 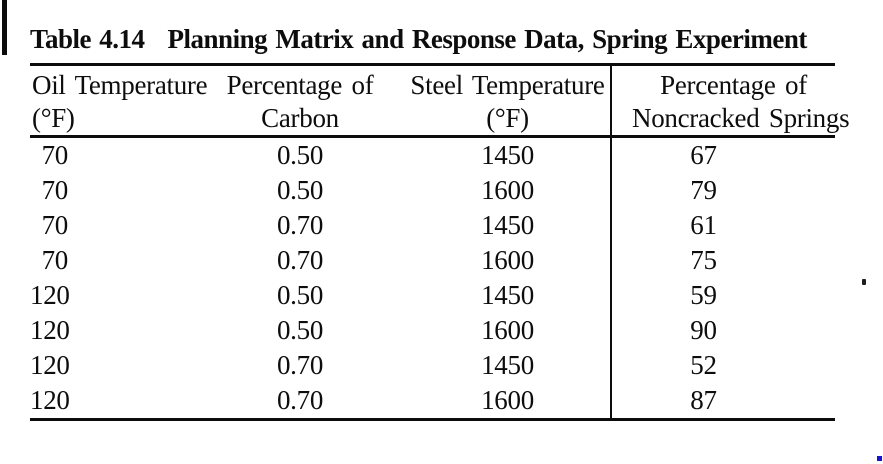 What do you see at coordinates (508, 101) in the screenshot?
I see `column-header-steel-temperature: Steel Temperature (°F)` at bounding box center [508, 101].